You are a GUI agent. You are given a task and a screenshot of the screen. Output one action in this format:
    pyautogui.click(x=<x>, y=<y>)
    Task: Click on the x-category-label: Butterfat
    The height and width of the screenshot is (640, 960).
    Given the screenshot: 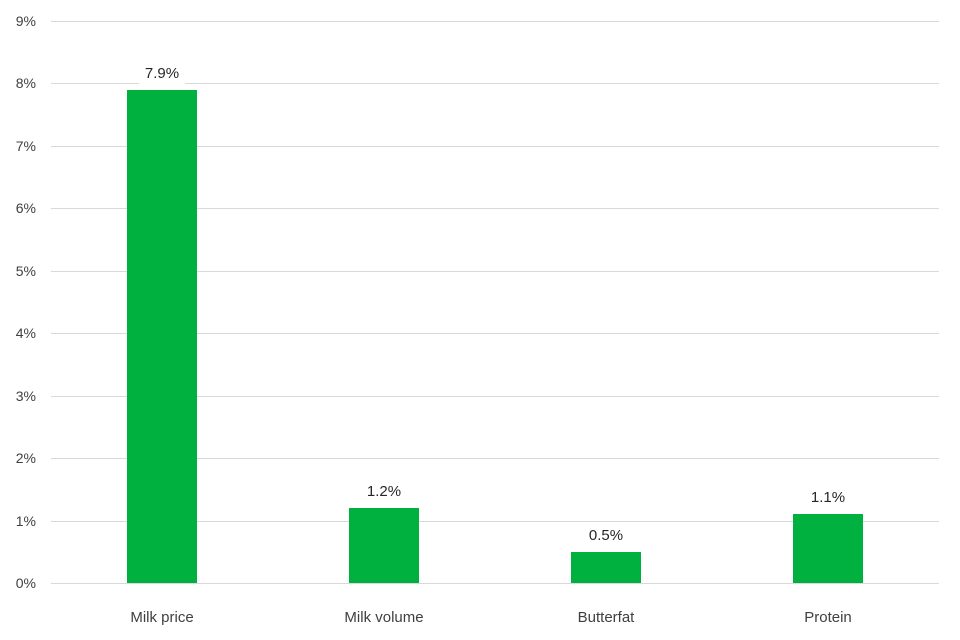 What is the action you would take?
    pyautogui.click(x=606, y=617)
    